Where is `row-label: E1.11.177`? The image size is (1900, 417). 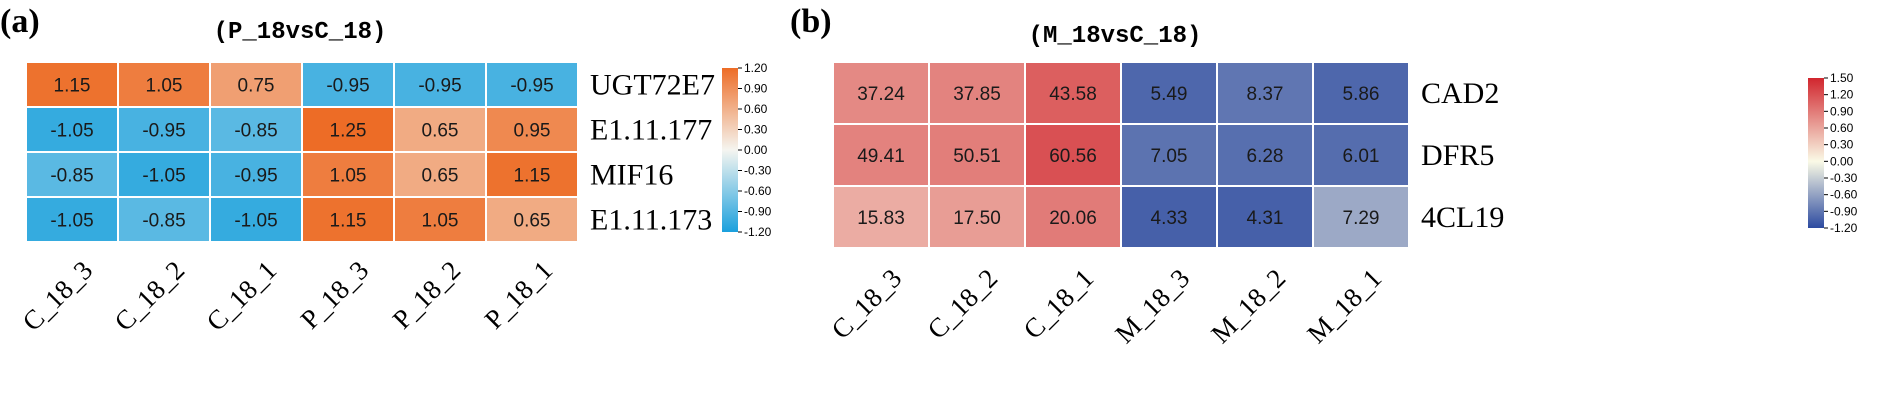
row-label: E1.11.177 is located at coordinates (651, 130).